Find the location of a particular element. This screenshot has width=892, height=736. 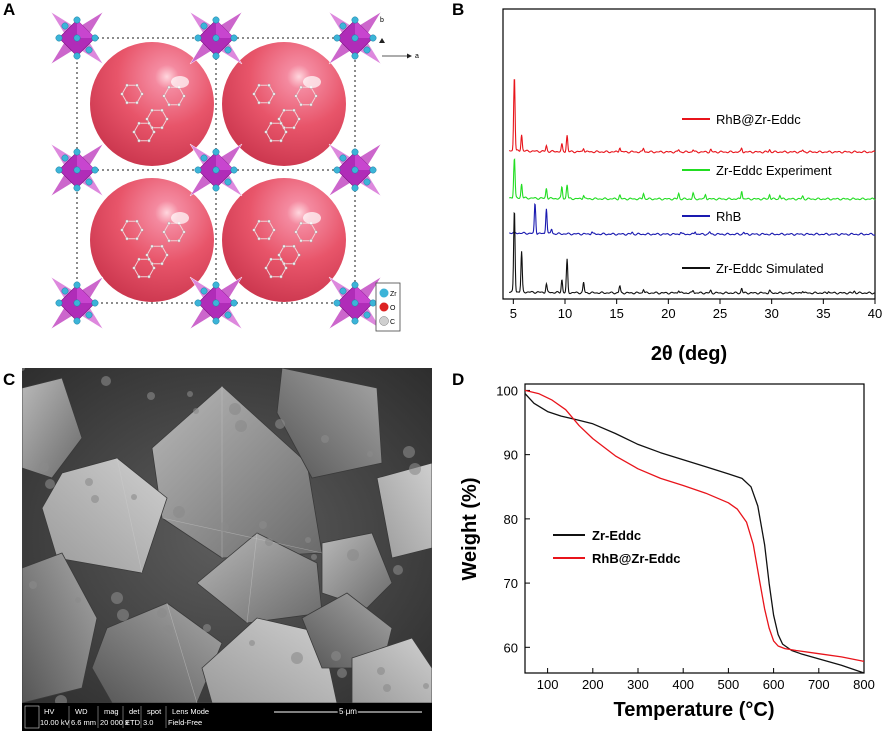

axis-b-arrow-icon is located at coordinates (382, 40).